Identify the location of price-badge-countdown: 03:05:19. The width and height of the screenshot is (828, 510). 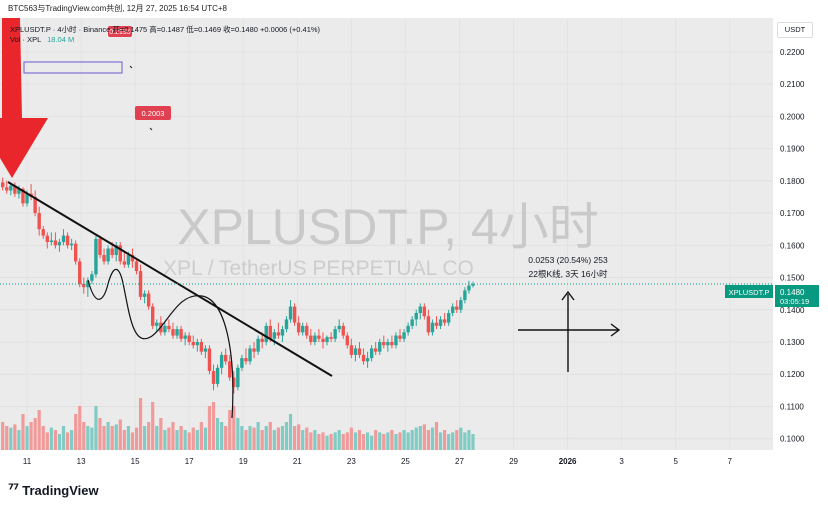
(794, 301).